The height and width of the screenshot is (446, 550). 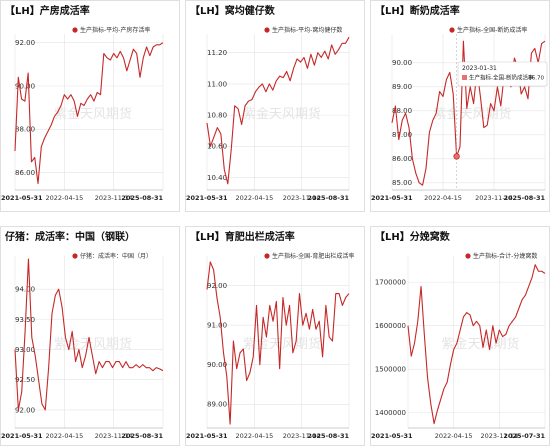 I want to click on hover-point, so click(x=456, y=156).